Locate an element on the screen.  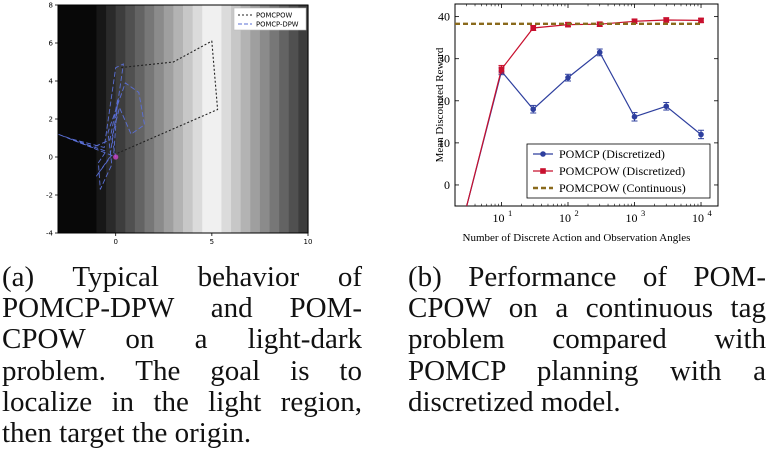
chart-b-frame is located at coordinates (586, 105).